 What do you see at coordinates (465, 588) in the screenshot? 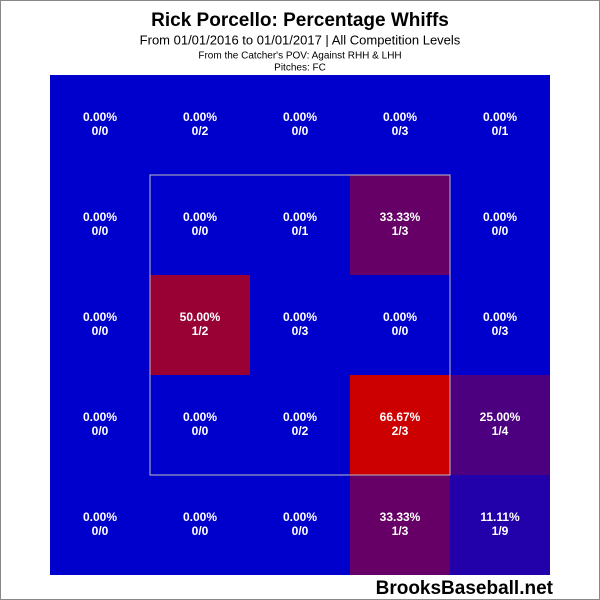
I see `watermark: BrooksBaseball.net` at bounding box center [465, 588].